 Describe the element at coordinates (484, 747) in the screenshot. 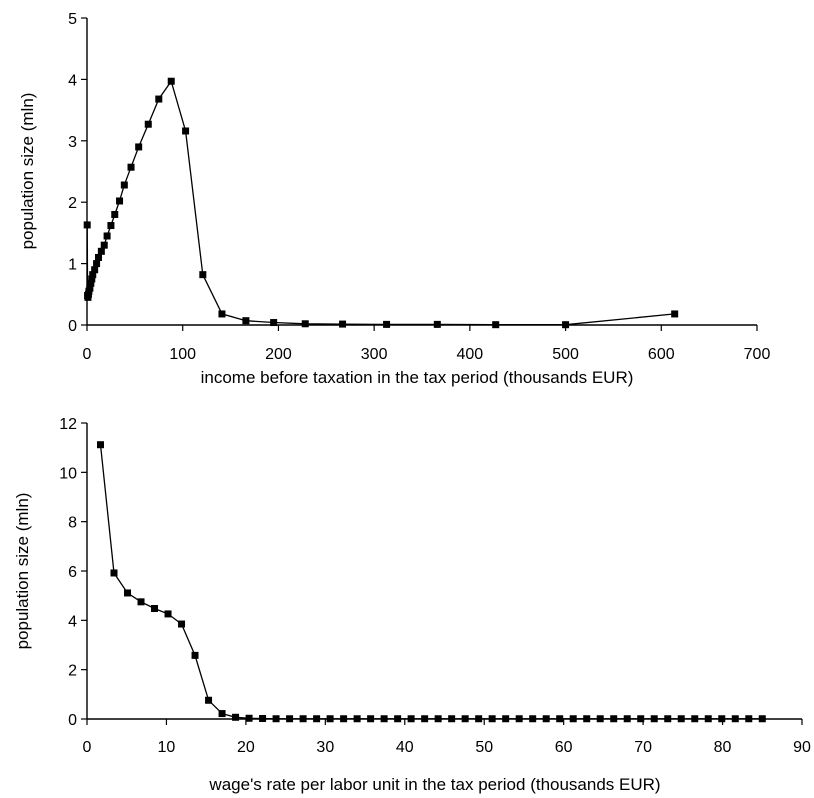

I see `x-tick-label: 50` at that location.